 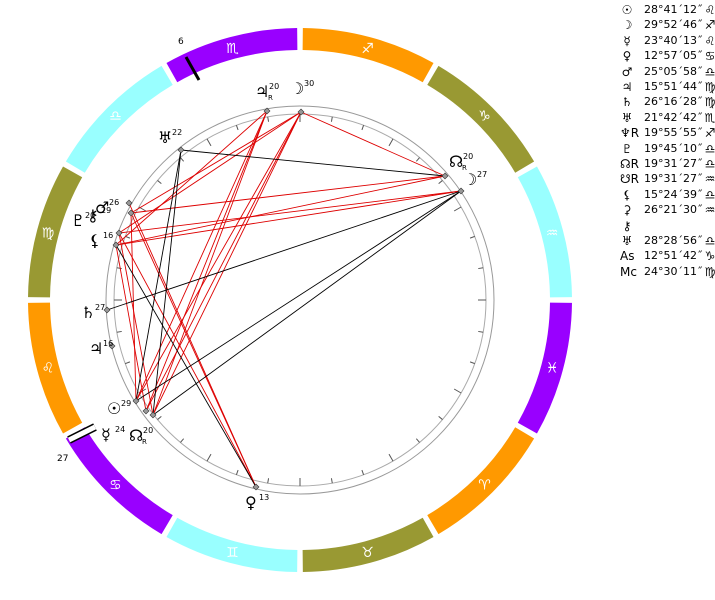 I want to click on legend-sign-glyph: ♏, so click(x=709, y=117).